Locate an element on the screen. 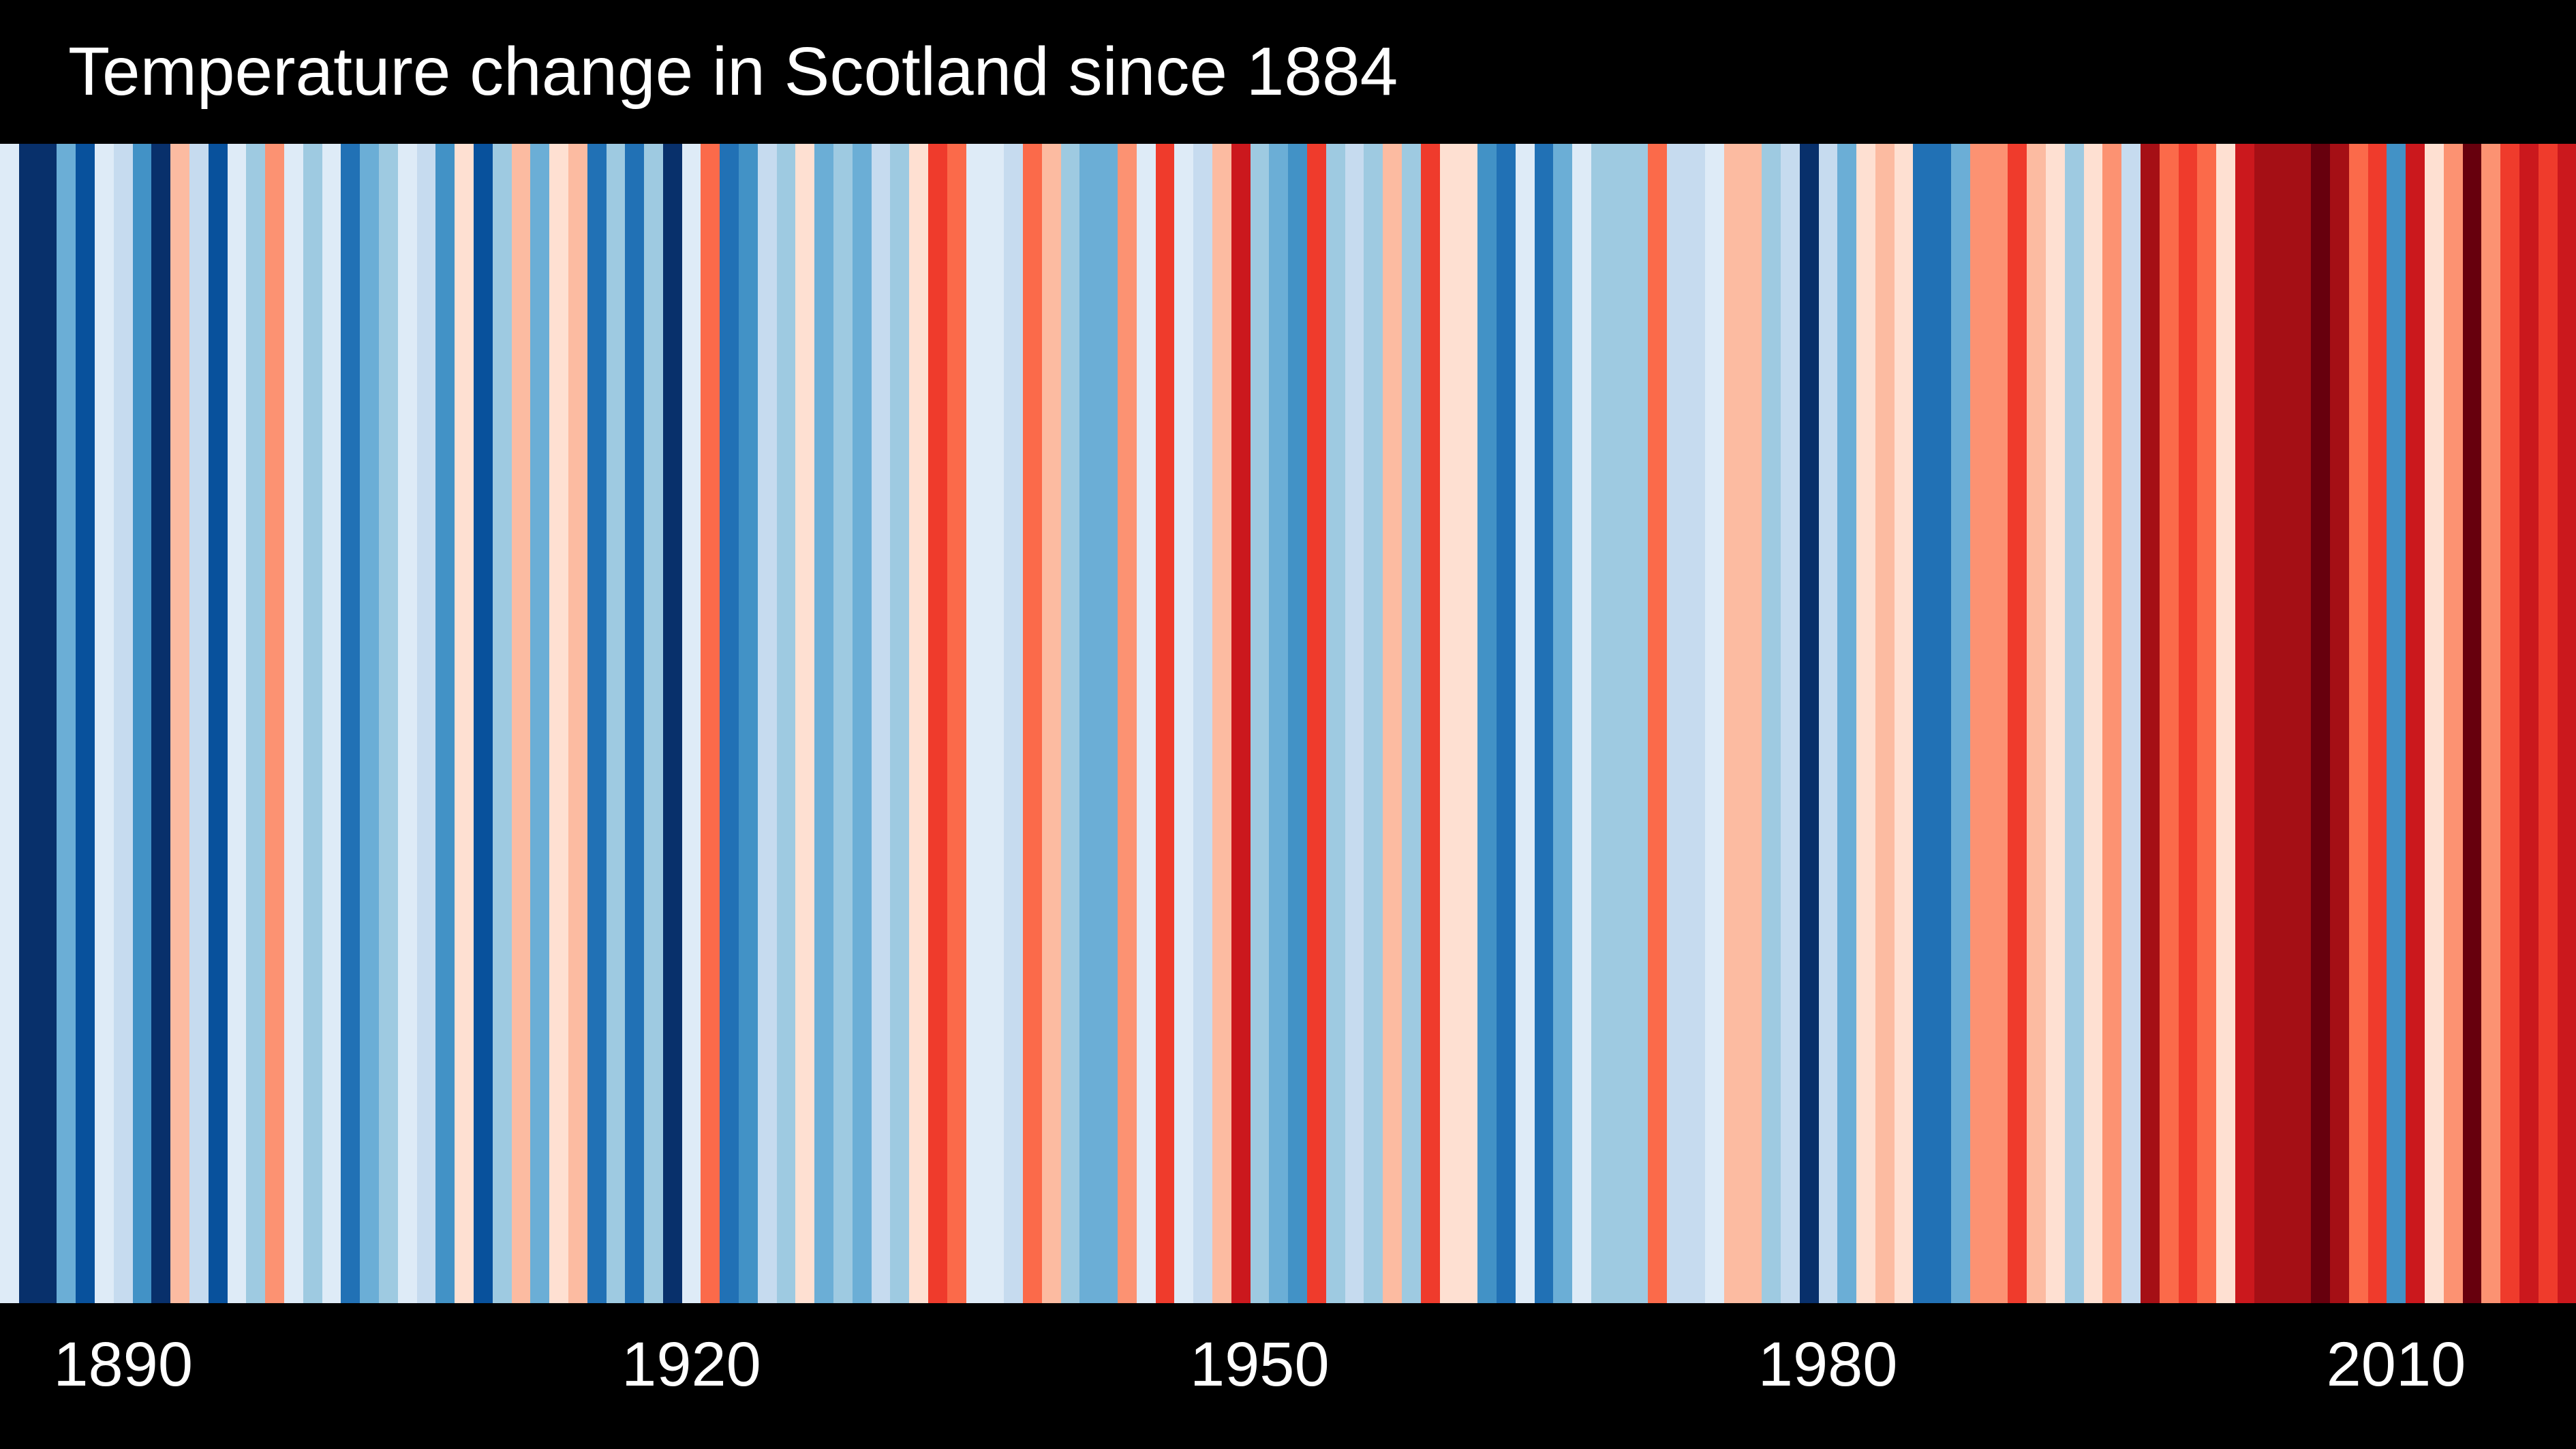  stripe-1919 is located at coordinates (672, 723).